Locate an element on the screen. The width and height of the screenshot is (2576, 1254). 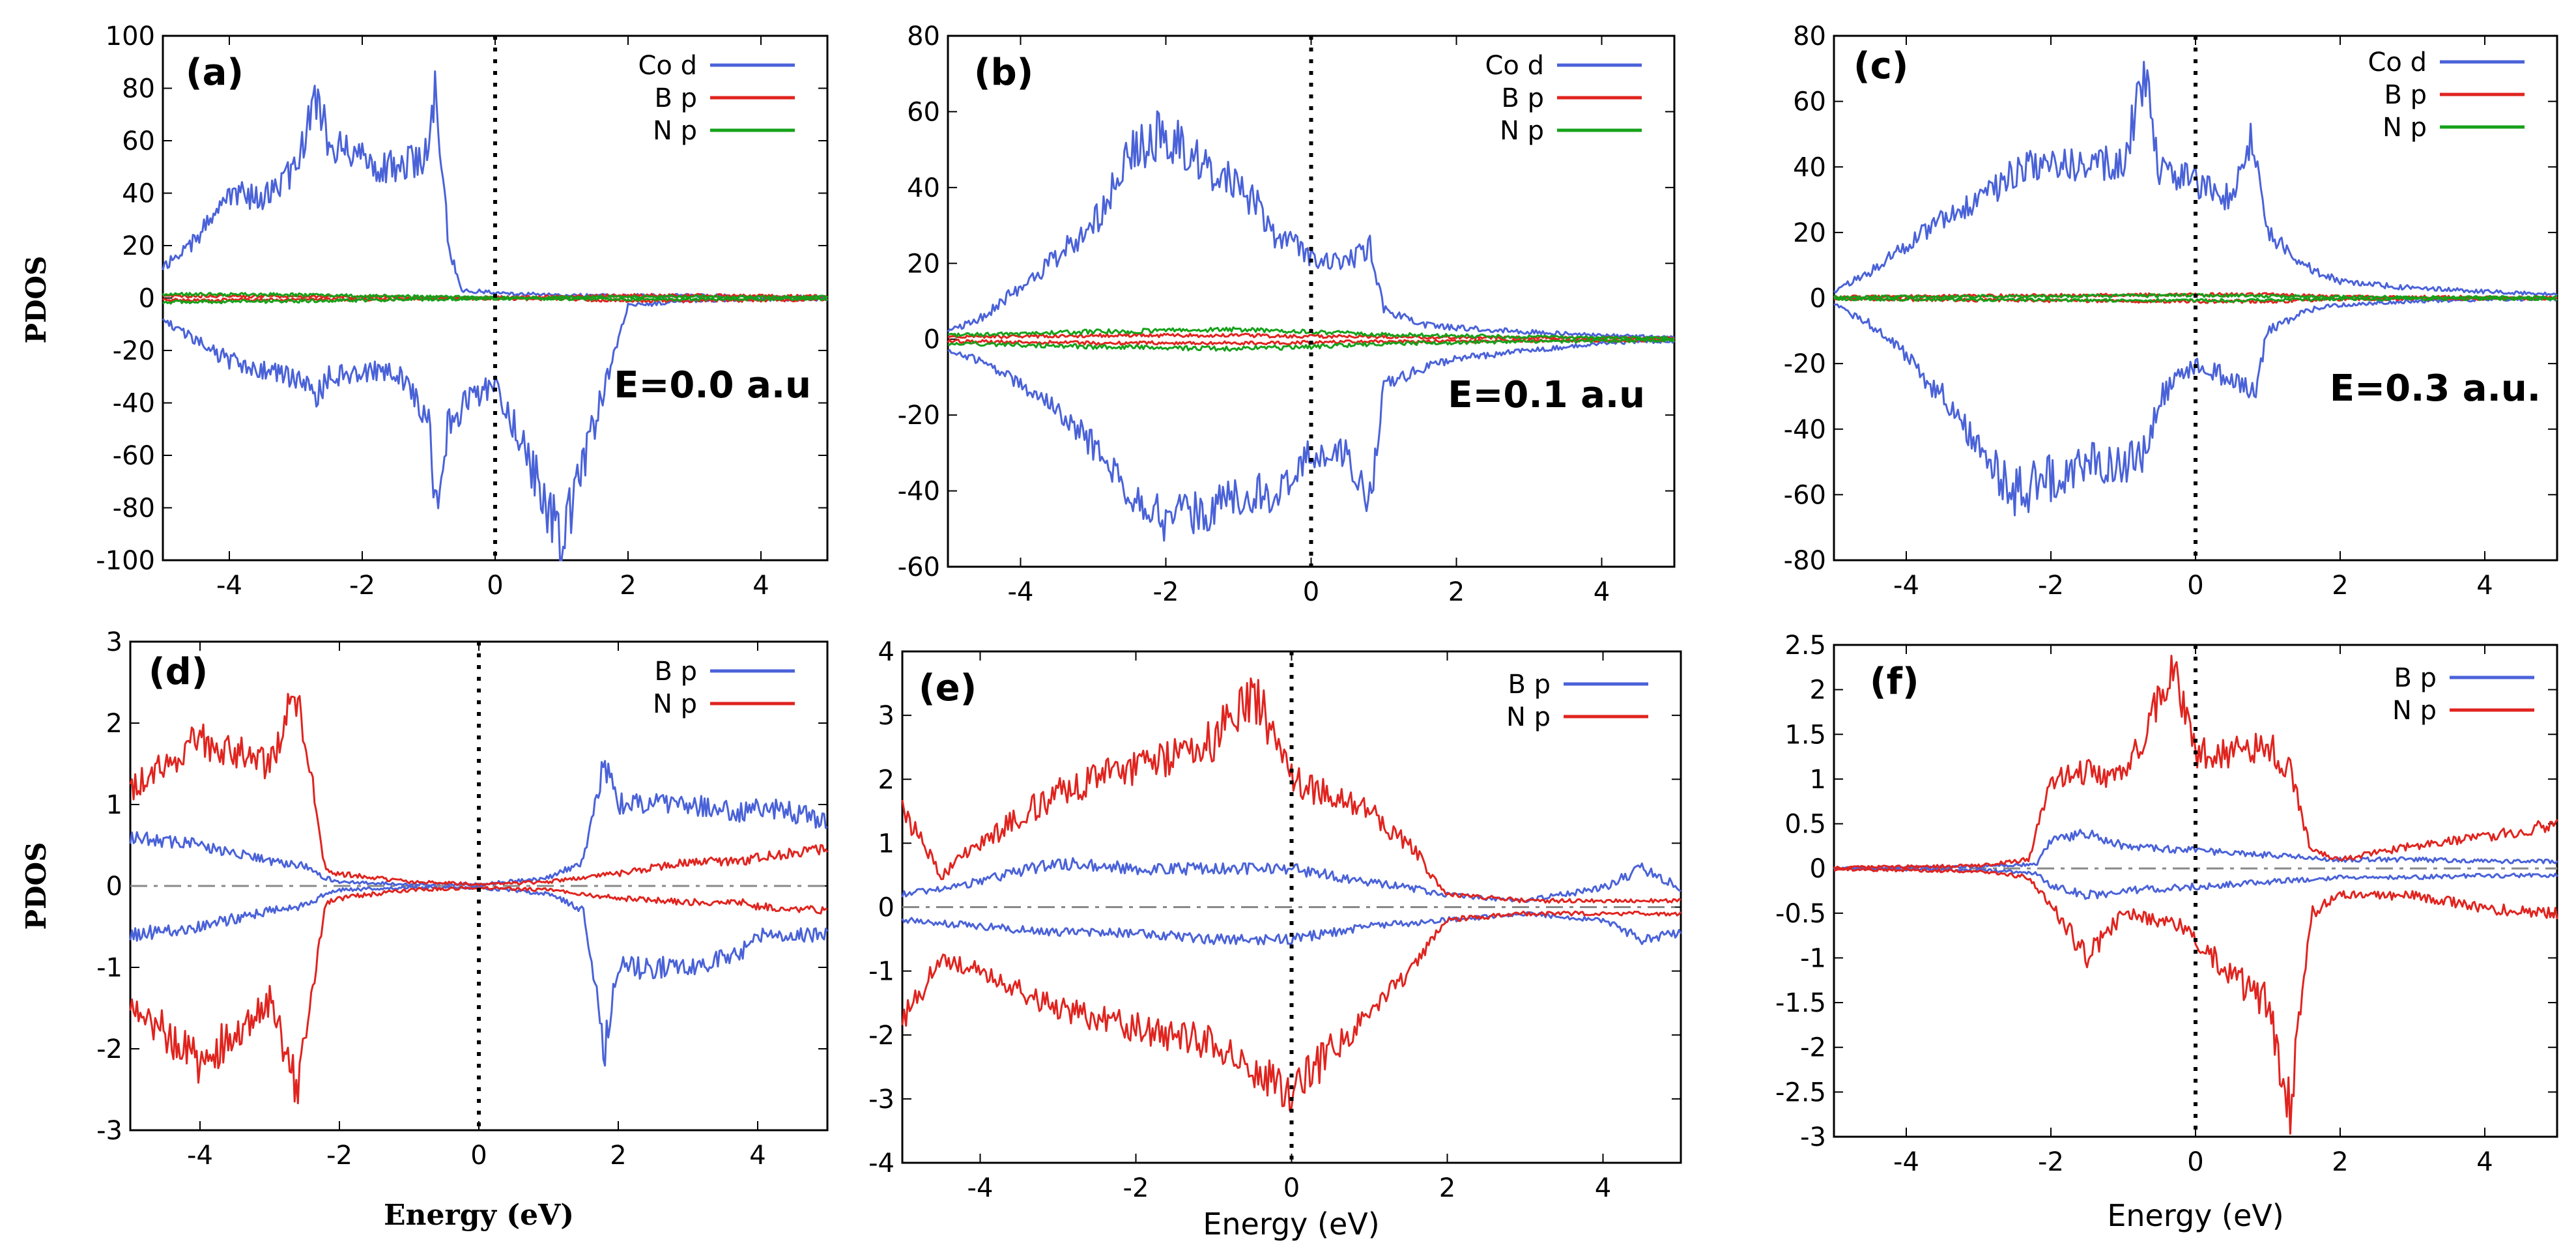
panel-e-legend-label: N p is located at coordinates (1528, 717).